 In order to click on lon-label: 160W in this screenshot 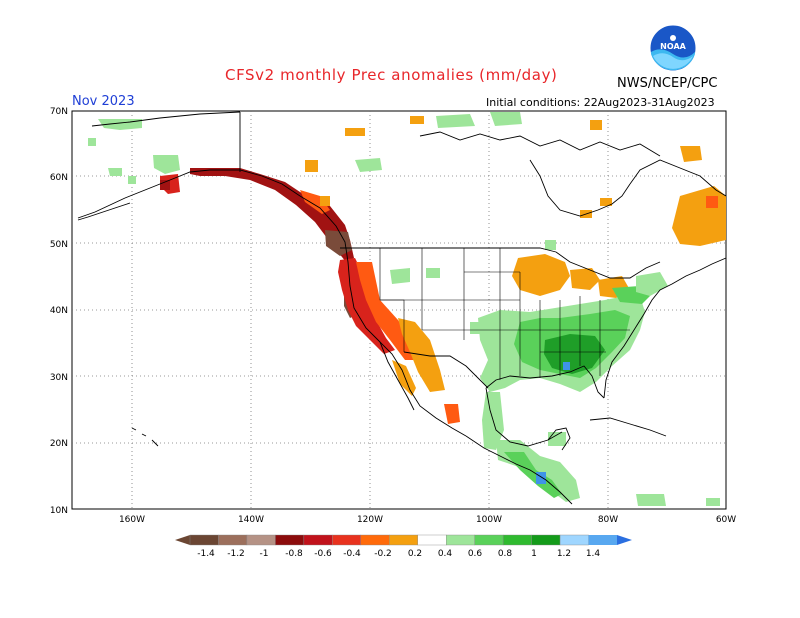, I will do `click(132, 520)`.